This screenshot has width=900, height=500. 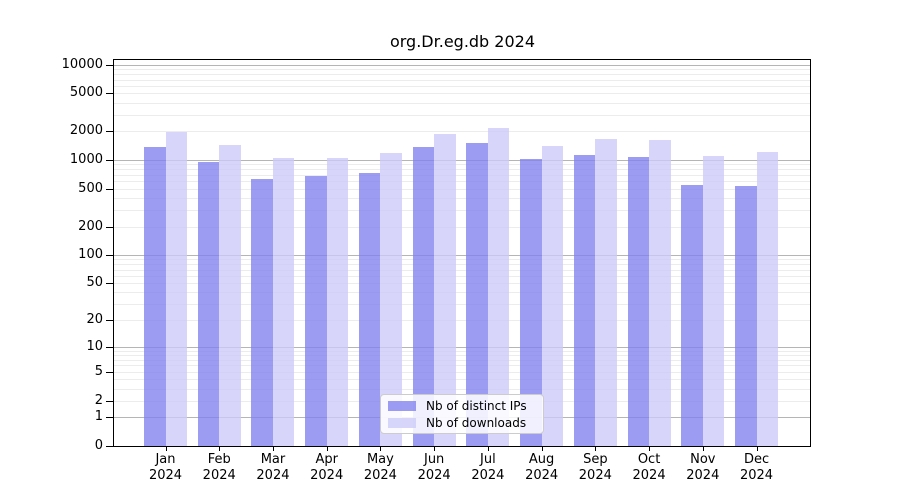 What do you see at coordinates (402, 405) in the screenshot?
I see `legend-swatch-distinct-ips` at bounding box center [402, 405].